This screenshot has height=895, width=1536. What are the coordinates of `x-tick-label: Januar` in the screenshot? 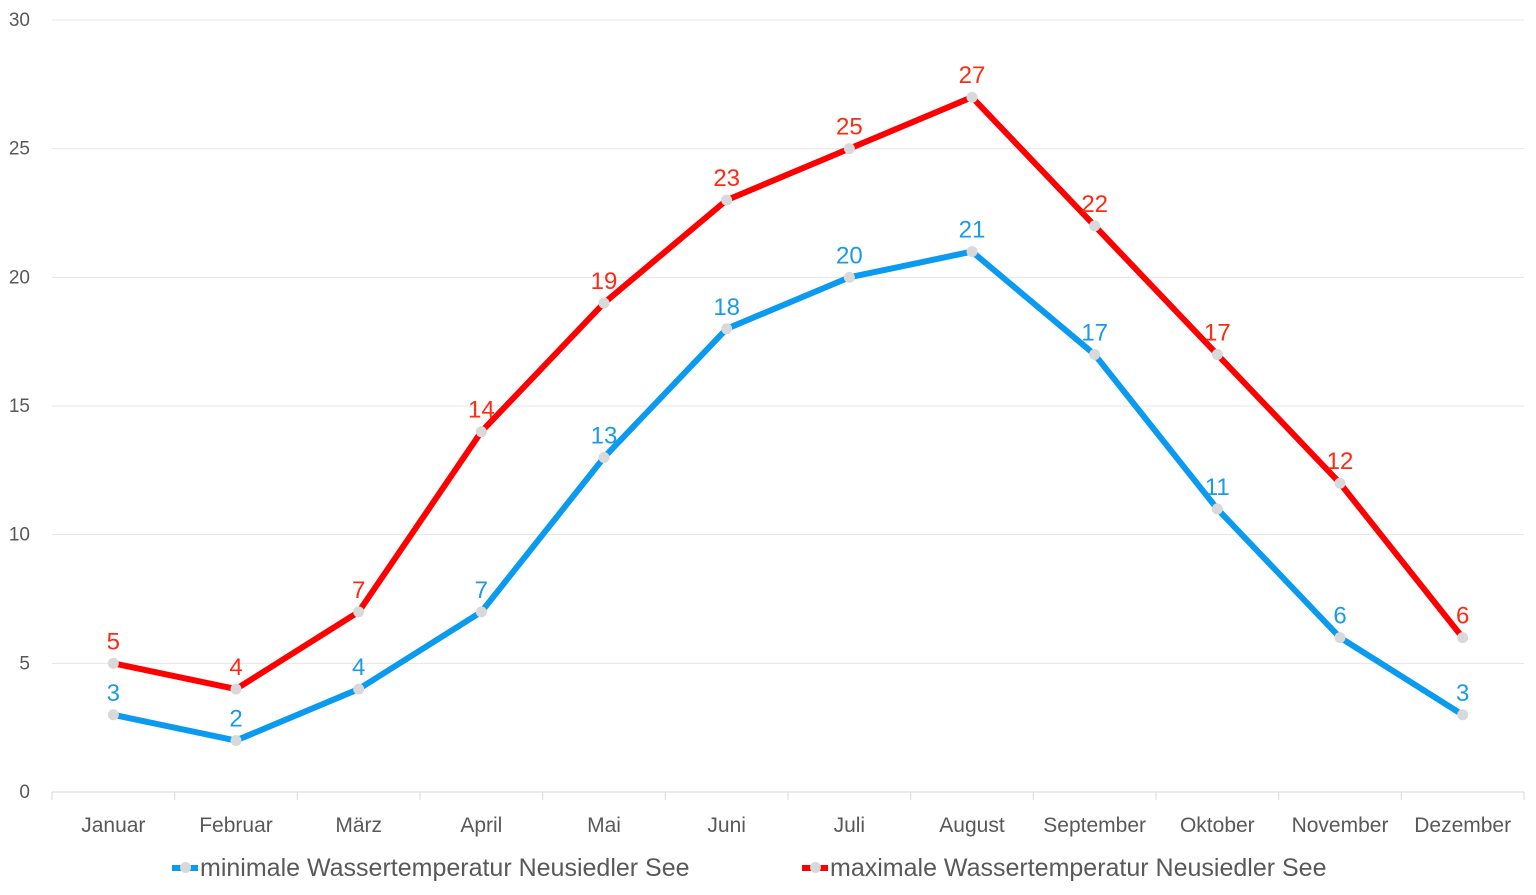 It's located at (113, 825).